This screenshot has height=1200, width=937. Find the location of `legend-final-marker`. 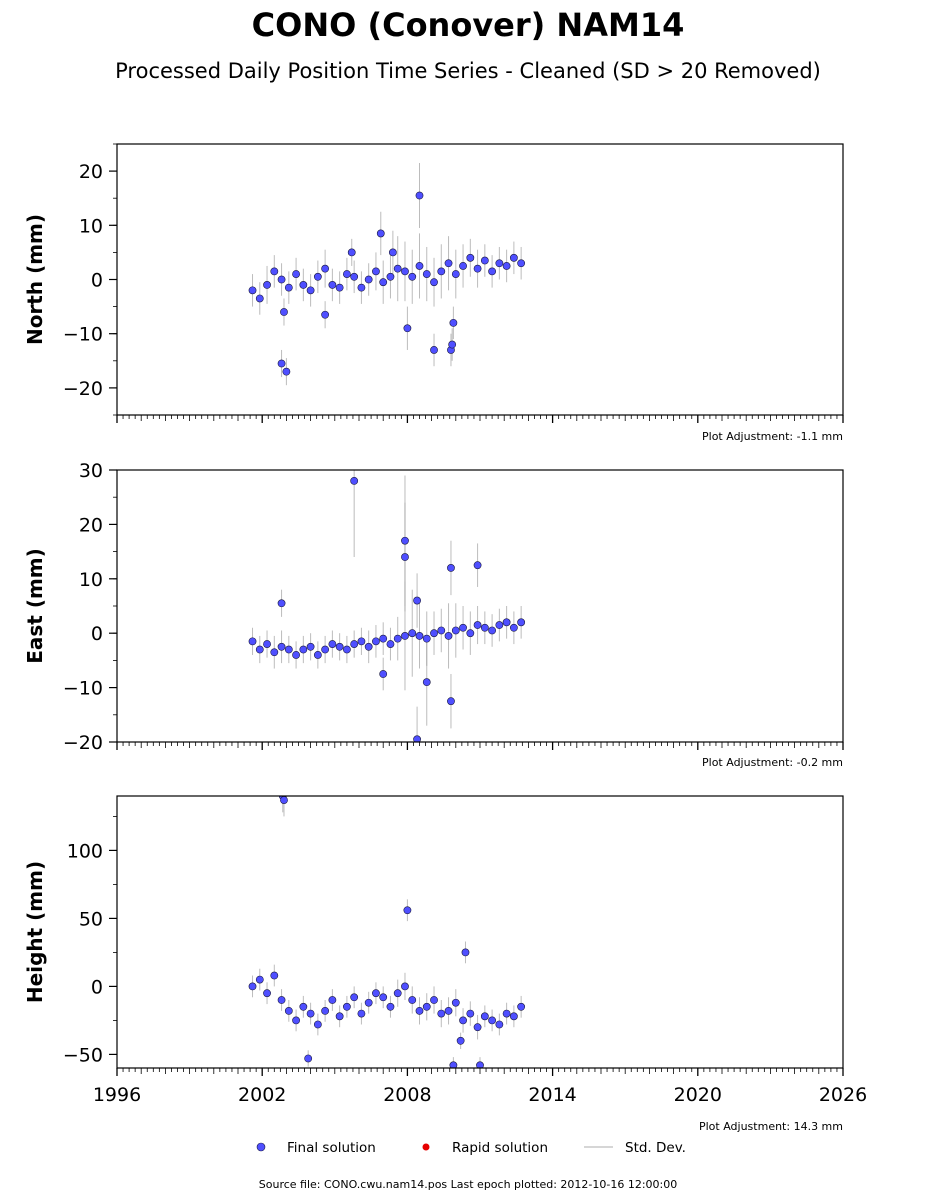

legend-final-marker is located at coordinates (261, 1147).